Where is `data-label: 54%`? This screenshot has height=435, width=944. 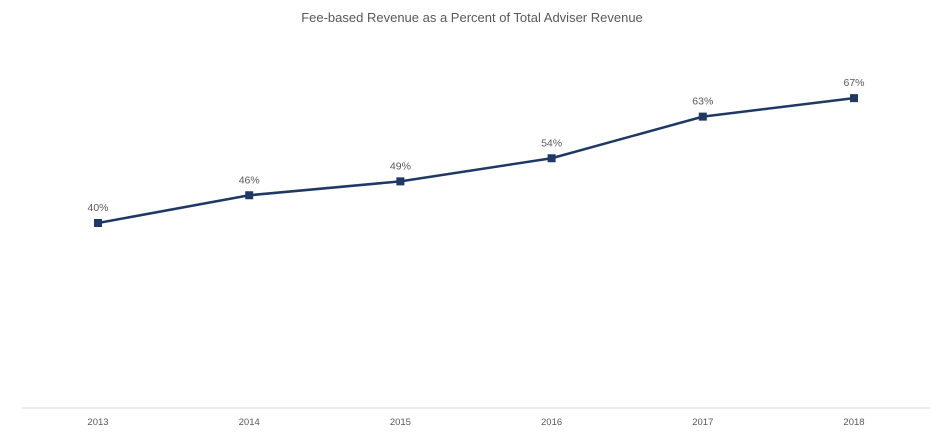 data-label: 54% is located at coordinates (551, 143).